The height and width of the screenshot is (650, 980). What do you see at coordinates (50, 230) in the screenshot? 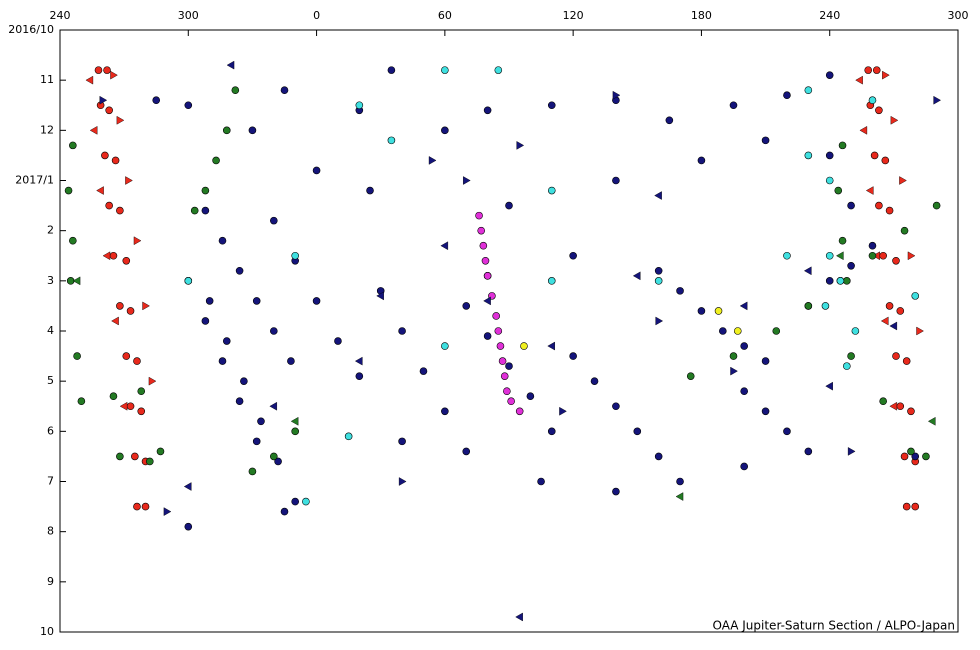
I see `y-tick-label: 2` at bounding box center [50, 230].